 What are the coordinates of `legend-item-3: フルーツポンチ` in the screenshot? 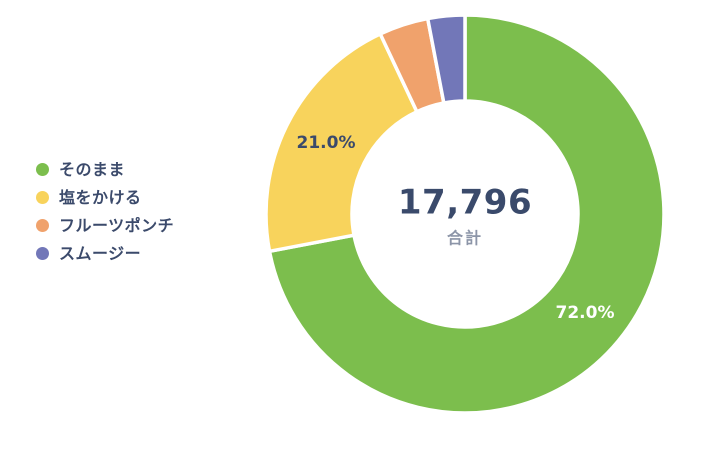 It's located at (105, 225).